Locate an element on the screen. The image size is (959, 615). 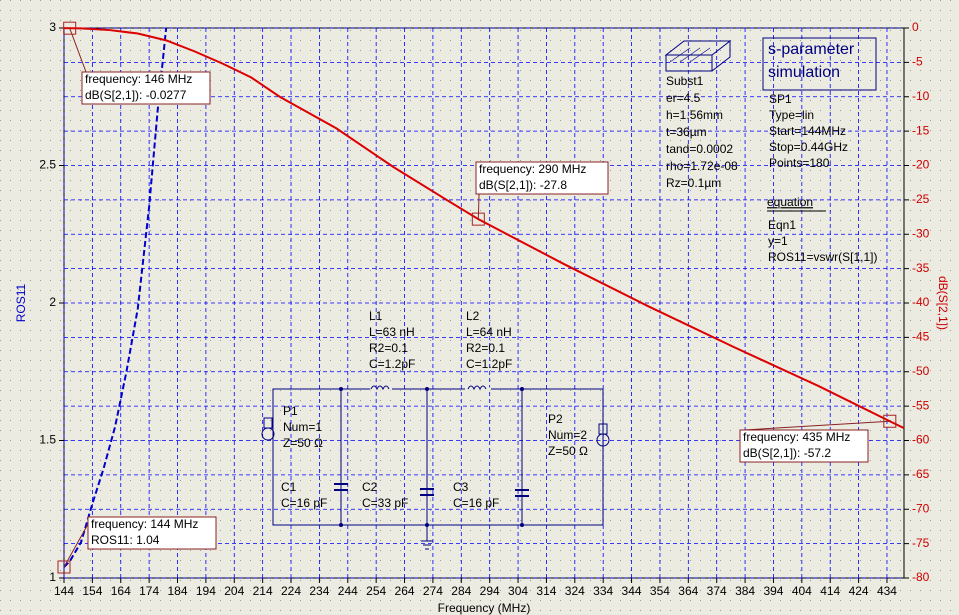
schematic-wires is located at coordinates (435, 467).